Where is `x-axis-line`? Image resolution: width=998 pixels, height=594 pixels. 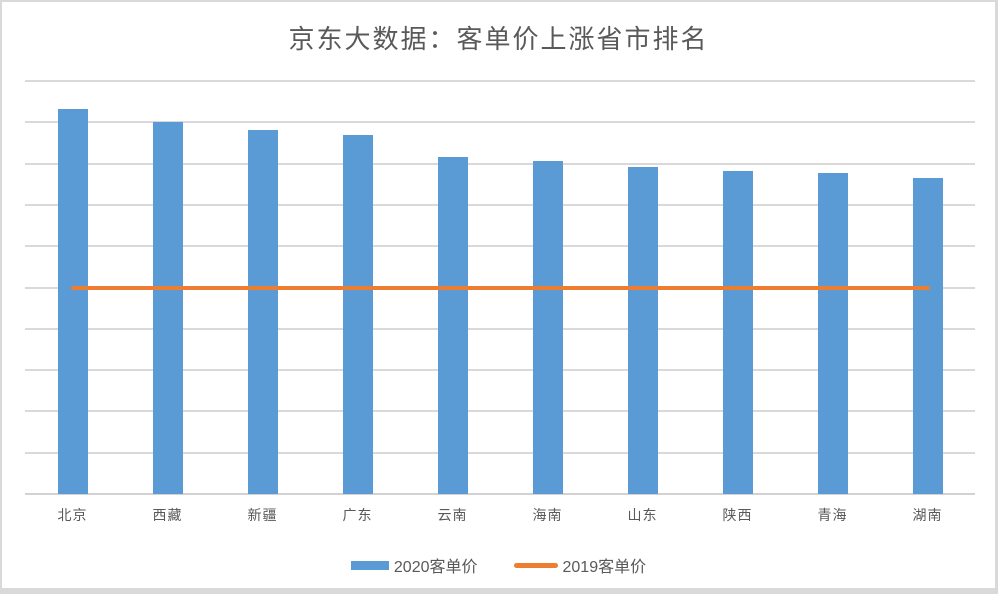 x-axis-line is located at coordinates (500, 494).